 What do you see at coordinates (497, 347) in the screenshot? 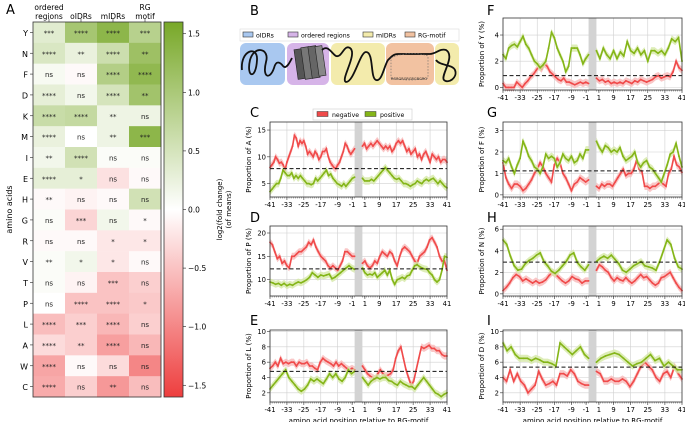
I see `y-tick-label: 8` at bounding box center [497, 347].